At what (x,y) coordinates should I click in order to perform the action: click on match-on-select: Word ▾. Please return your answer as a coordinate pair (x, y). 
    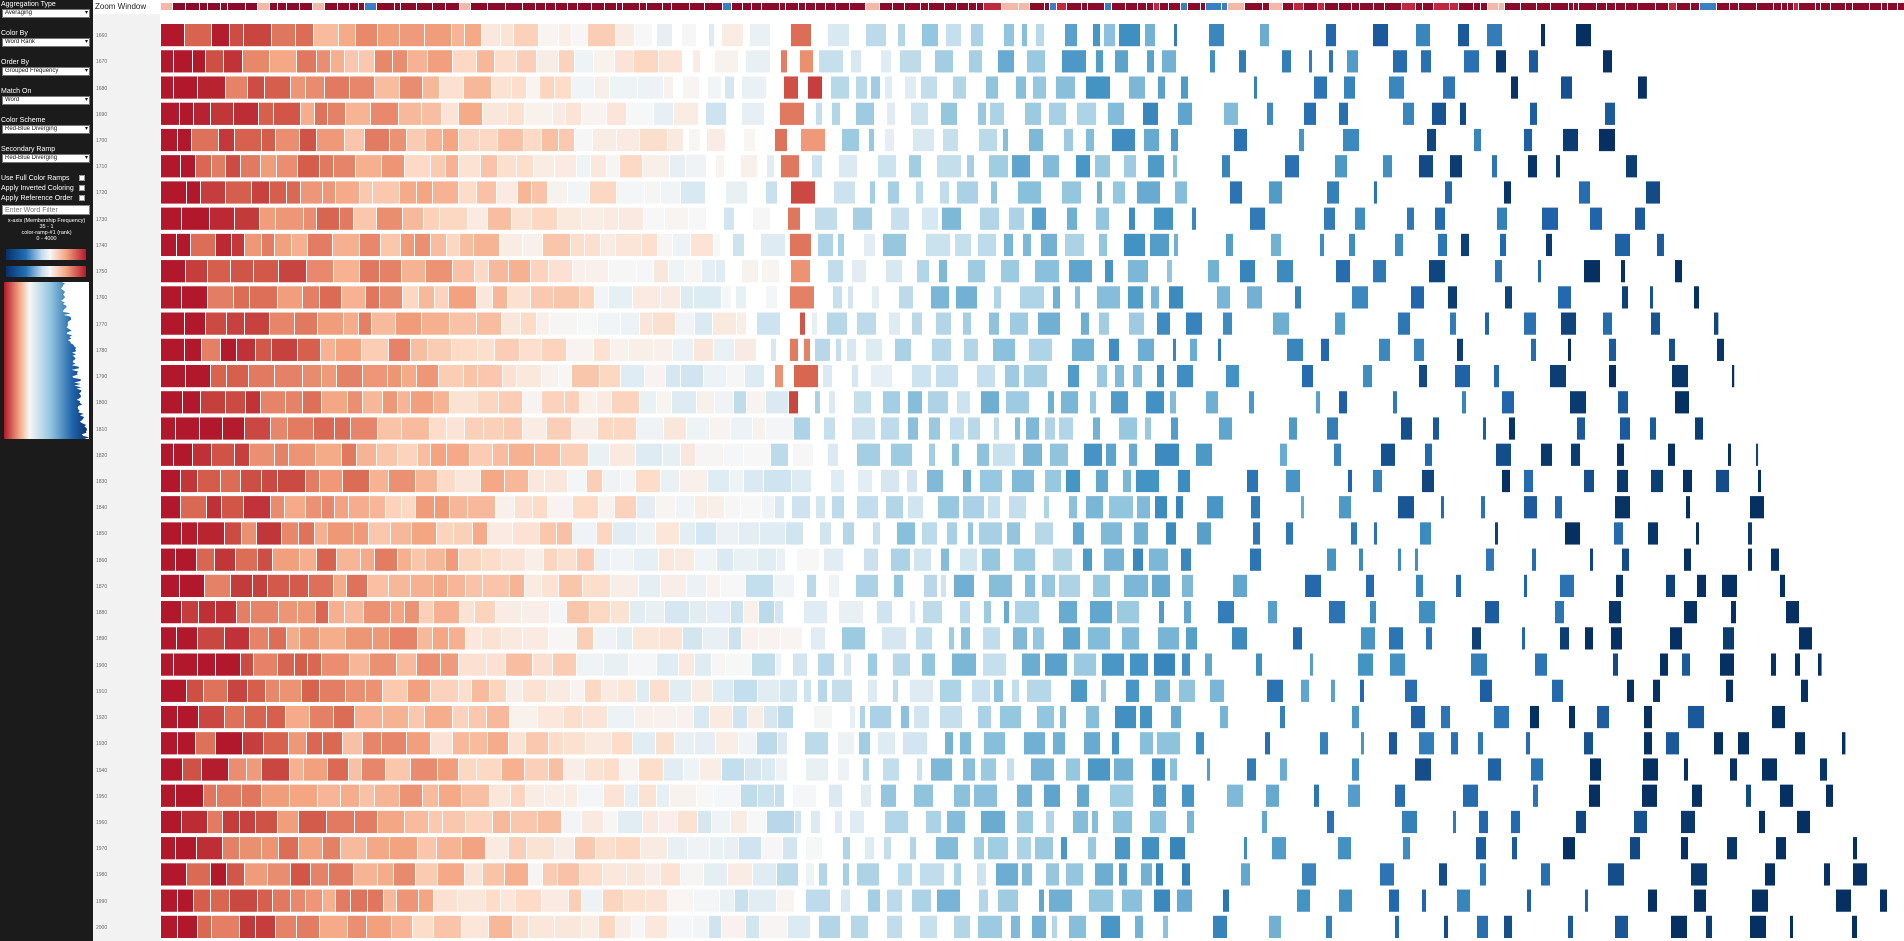
    Looking at the image, I should click on (46, 100).